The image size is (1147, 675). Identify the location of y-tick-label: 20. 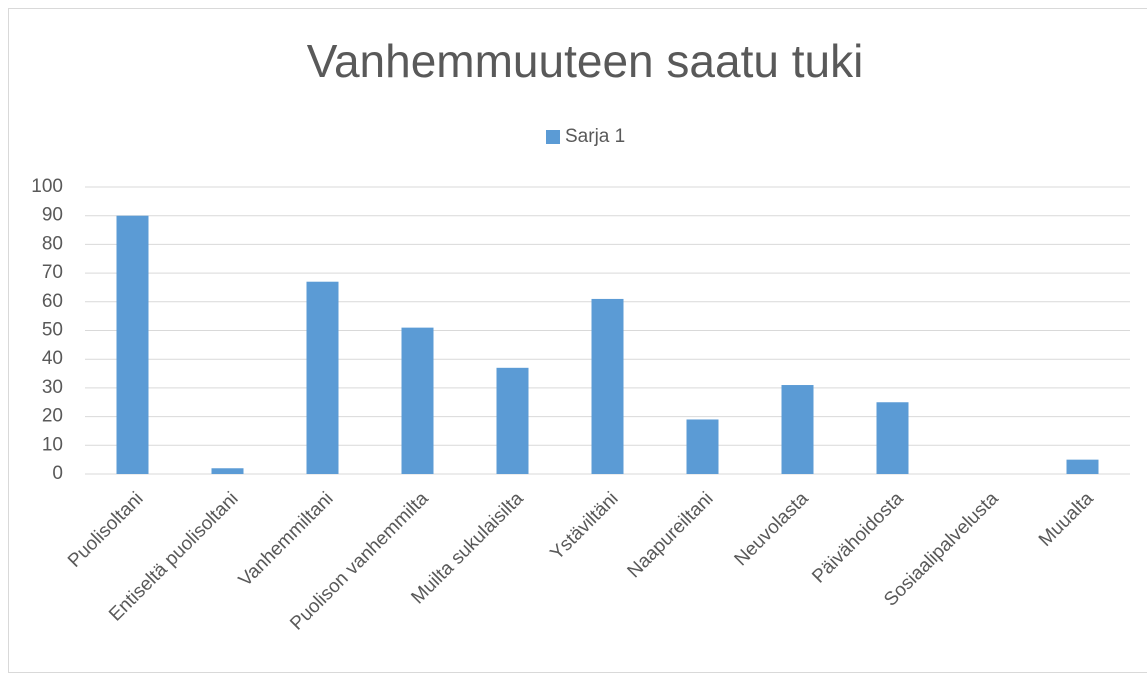
(52, 416).